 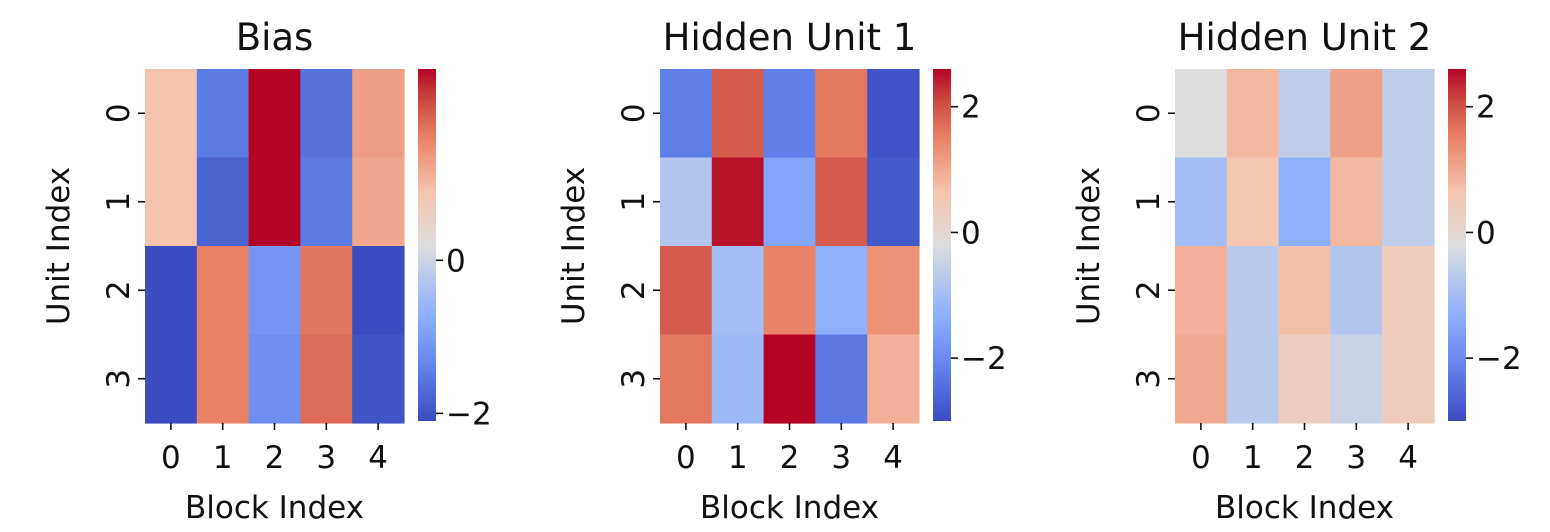 I want to click on panel-title: Bias, so click(x=275, y=37).